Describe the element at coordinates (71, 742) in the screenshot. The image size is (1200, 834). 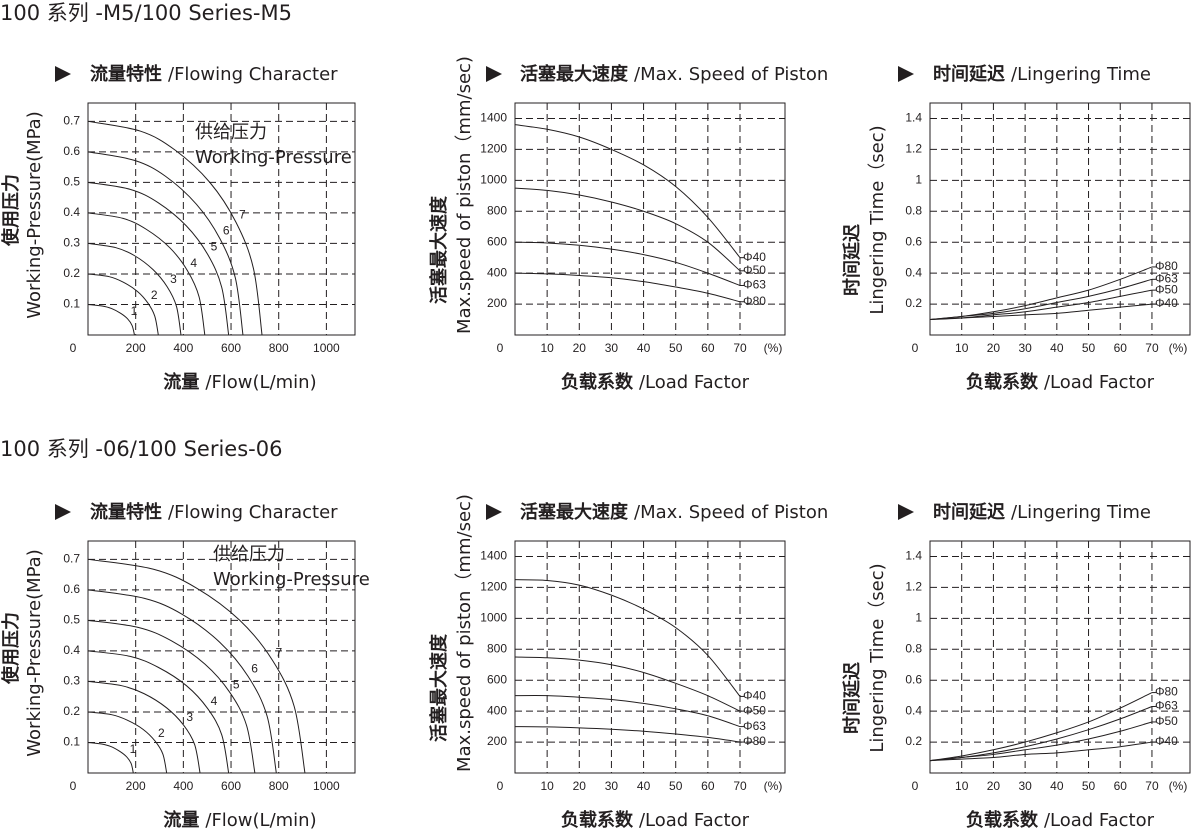
I see `y-tick-label: 0.1` at that location.